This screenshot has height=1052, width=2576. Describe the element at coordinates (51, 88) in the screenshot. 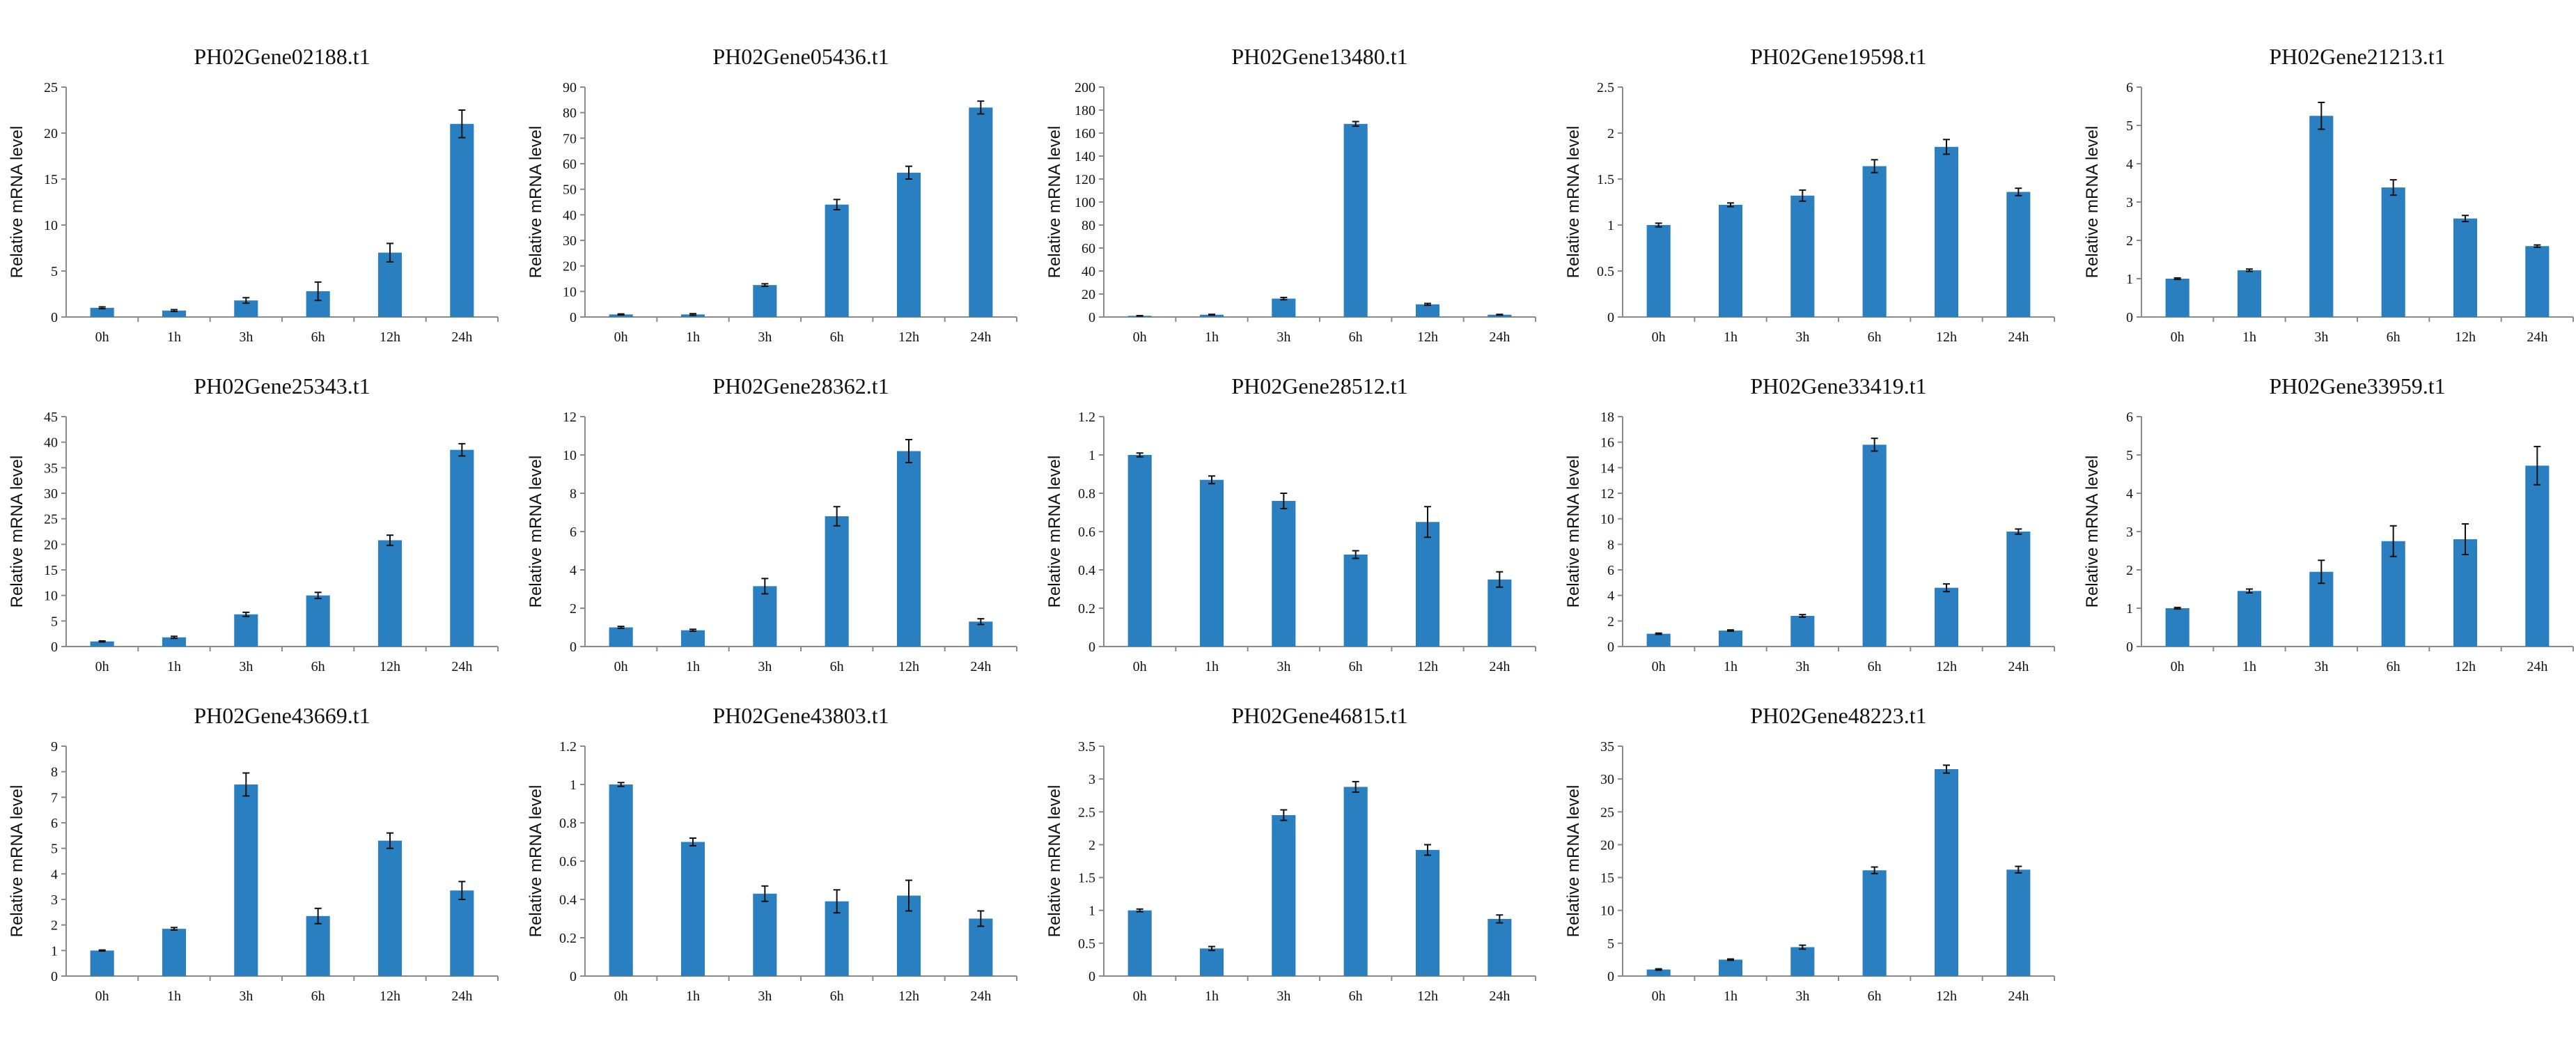

I see `y-tick-label: 25` at that location.